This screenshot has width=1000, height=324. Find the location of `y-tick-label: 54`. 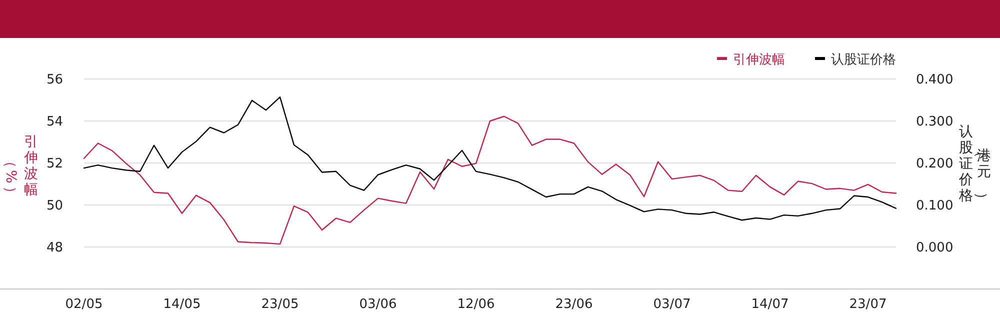

y-tick-label: 54 is located at coordinates (54, 122).